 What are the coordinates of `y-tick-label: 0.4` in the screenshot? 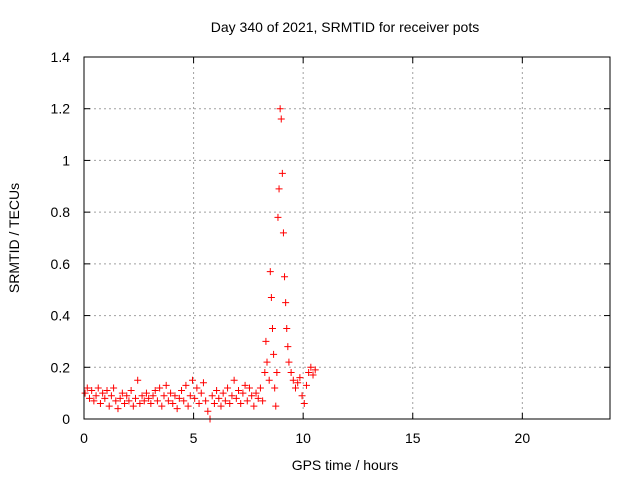 It's located at (61, 316).